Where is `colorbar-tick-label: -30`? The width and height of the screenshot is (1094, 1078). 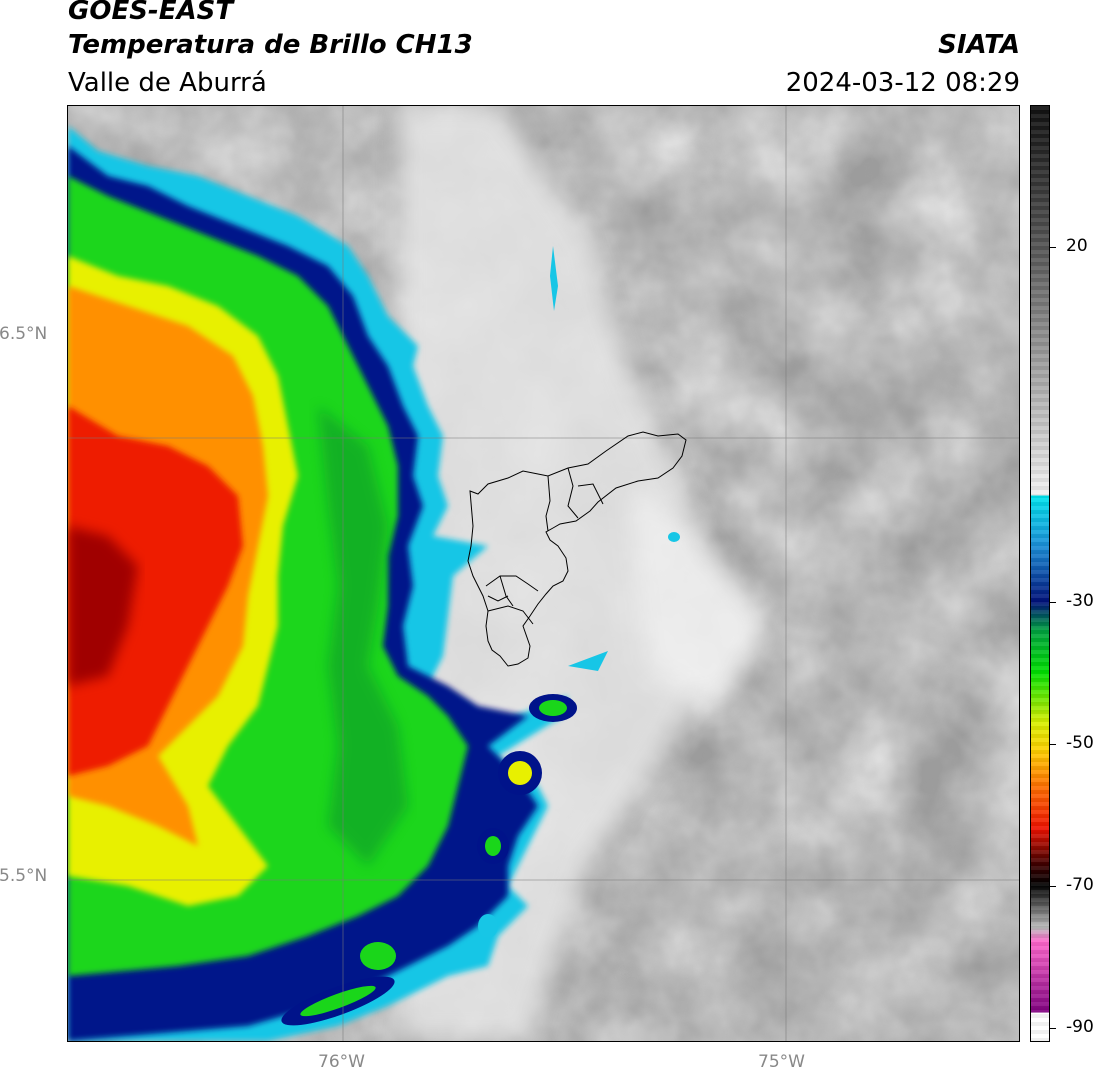 colorbar-tick-label: -30 is located at coordinates (1080, 600).